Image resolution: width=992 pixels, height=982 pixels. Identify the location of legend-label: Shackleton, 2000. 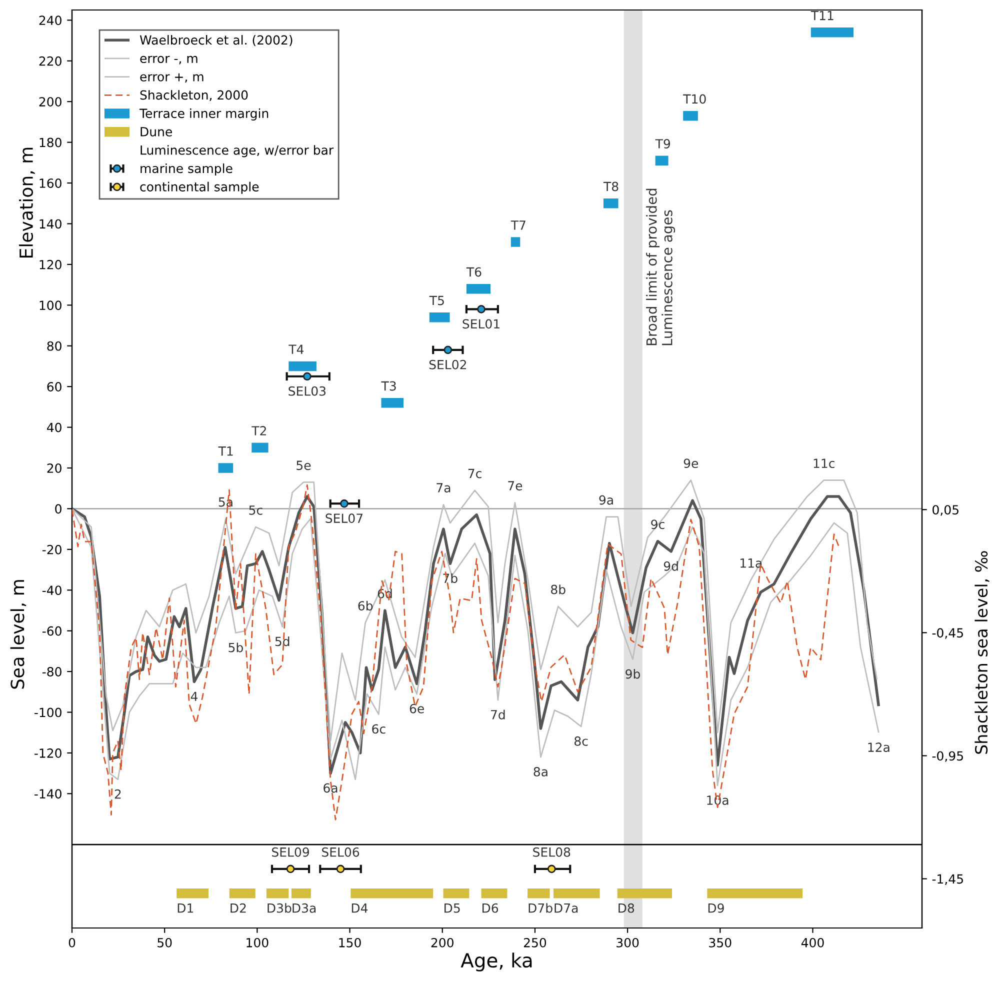
(194, 96).